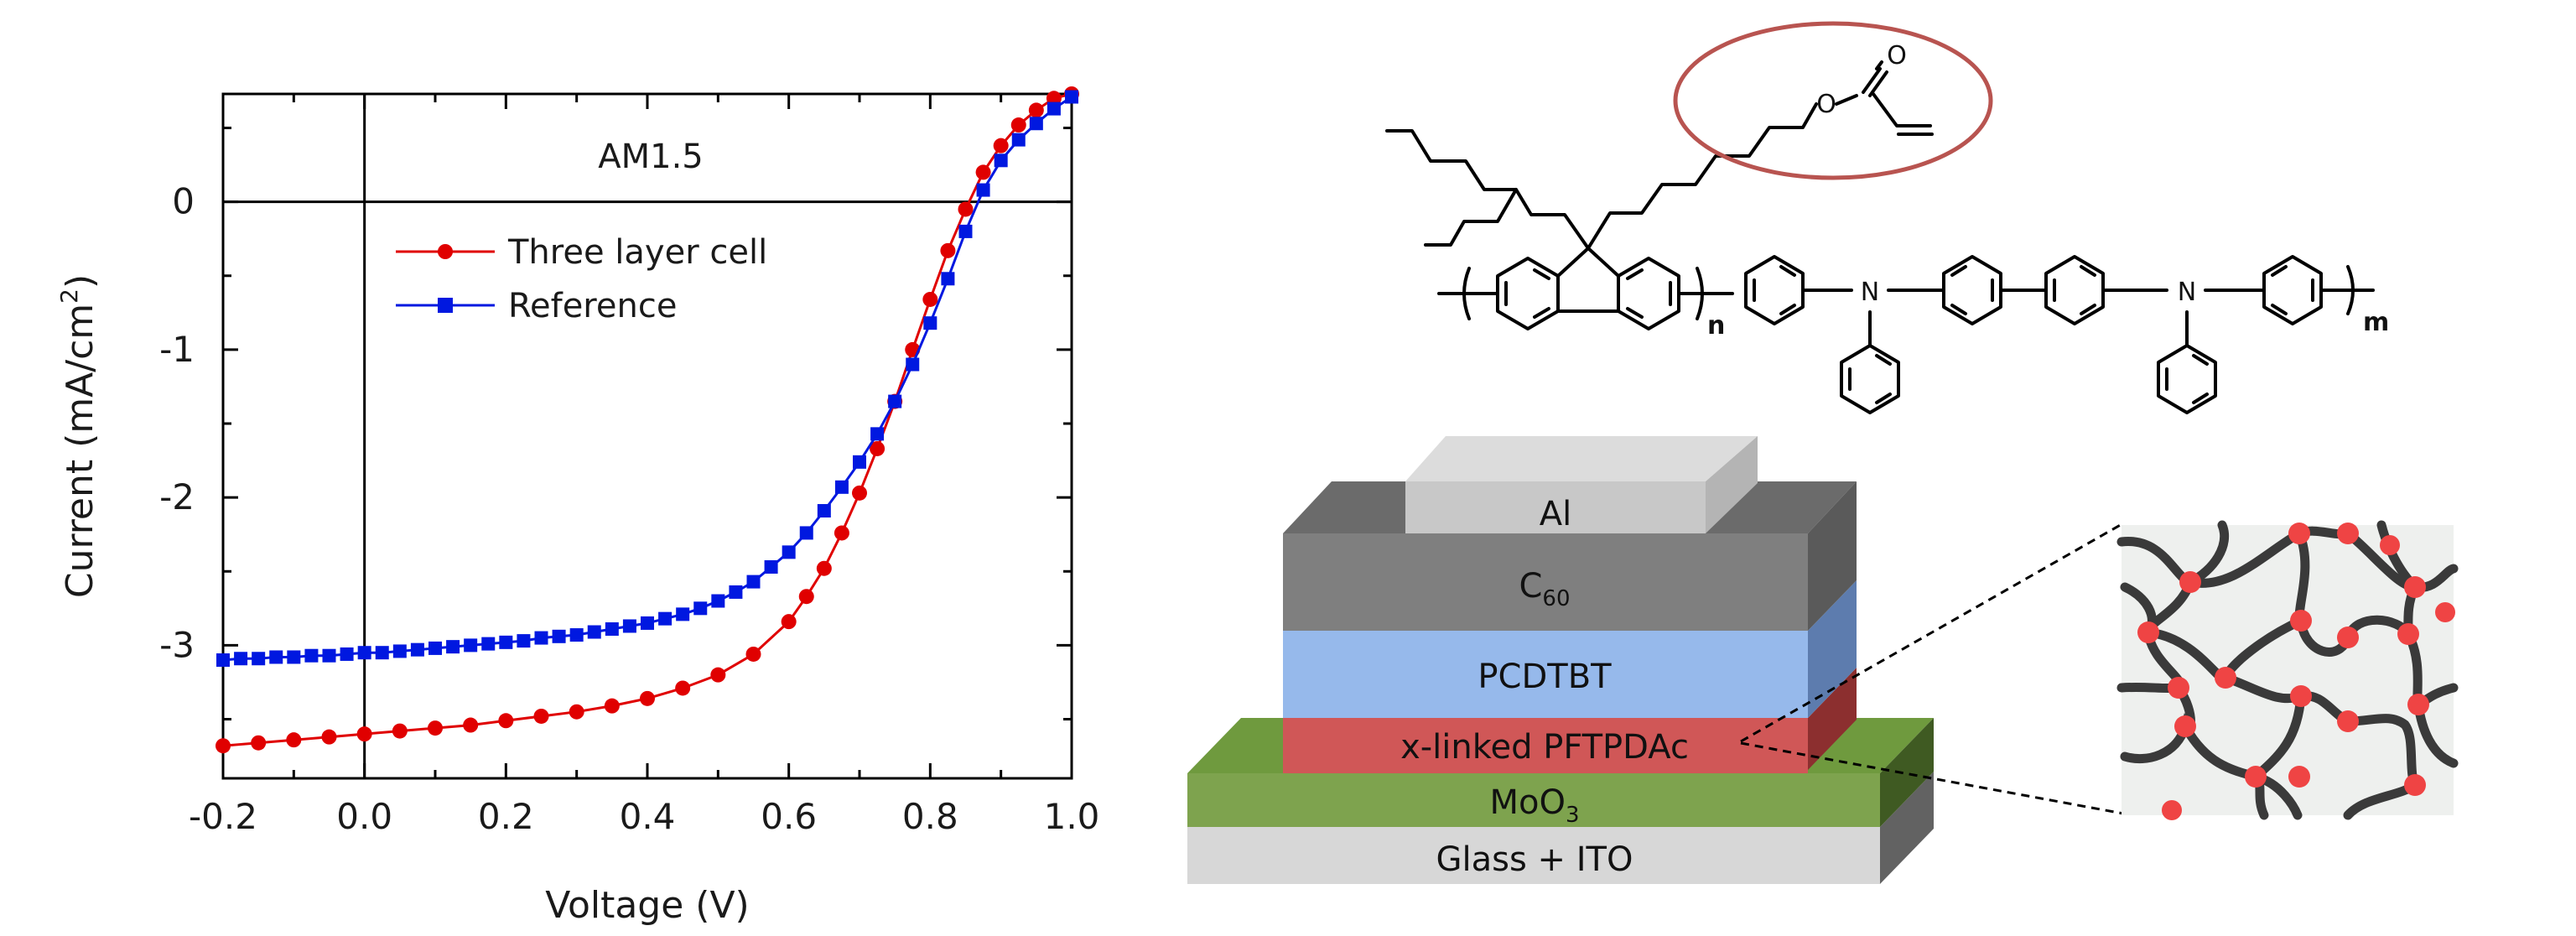 The width and height of the screenshot is (2576, 936). What do you see at coordinates (2376, 322) in the screenshot?
I see `repeat-m-label: m` at bounding box center [2376, 322].